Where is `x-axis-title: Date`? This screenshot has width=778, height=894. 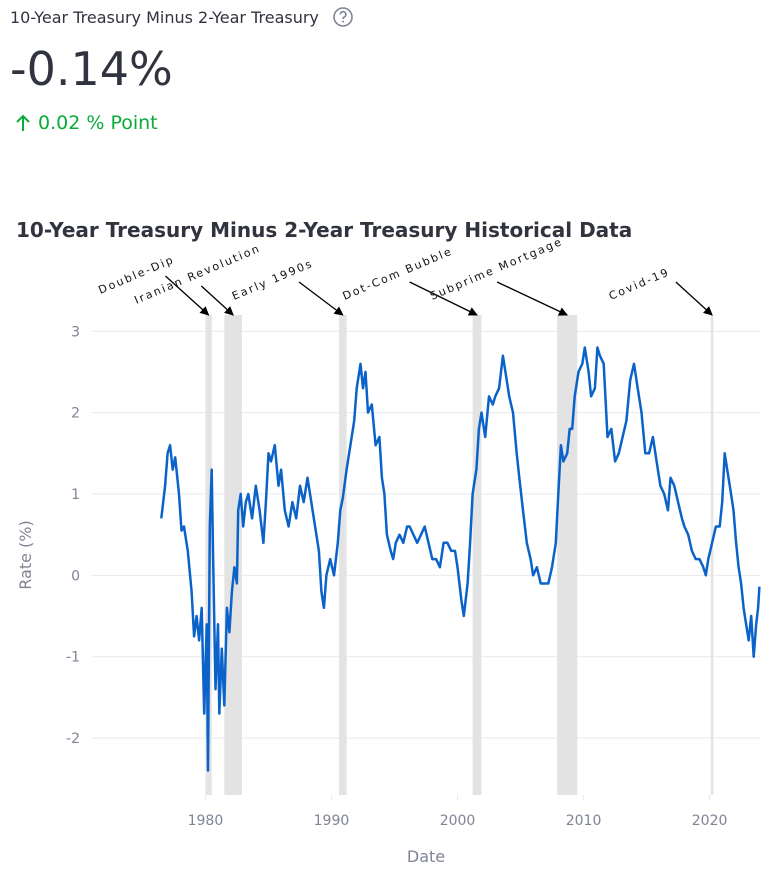 x-axis-title: Date is located at coordinates (426, 856).